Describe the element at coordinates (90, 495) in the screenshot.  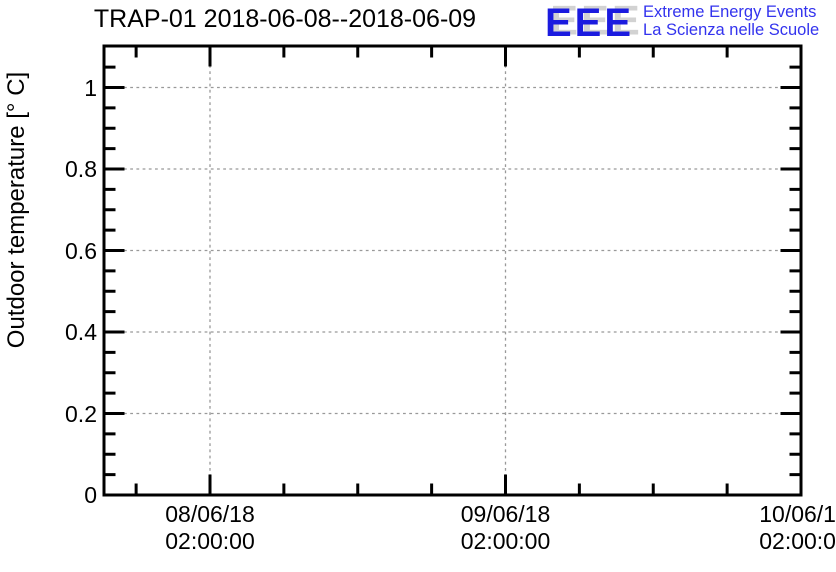
I see `y-tick-label: 0` at that location.